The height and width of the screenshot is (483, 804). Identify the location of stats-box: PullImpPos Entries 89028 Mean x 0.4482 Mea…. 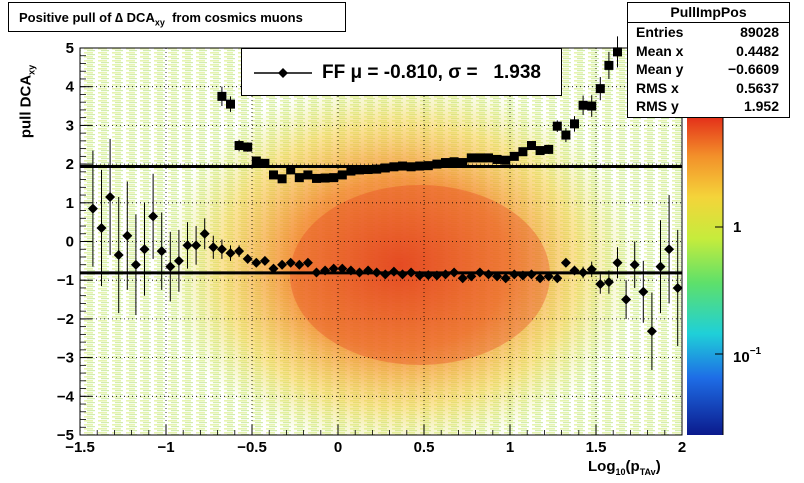
(708, 60).